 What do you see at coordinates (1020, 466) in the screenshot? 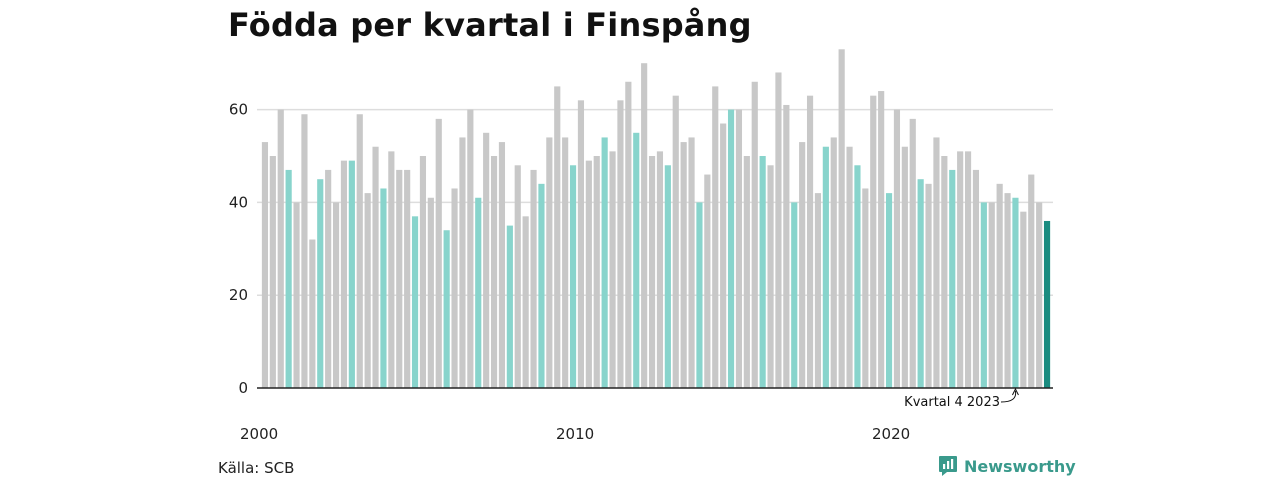
I see `brand-name: Newsworthy` at bounding box center [1020, 466].